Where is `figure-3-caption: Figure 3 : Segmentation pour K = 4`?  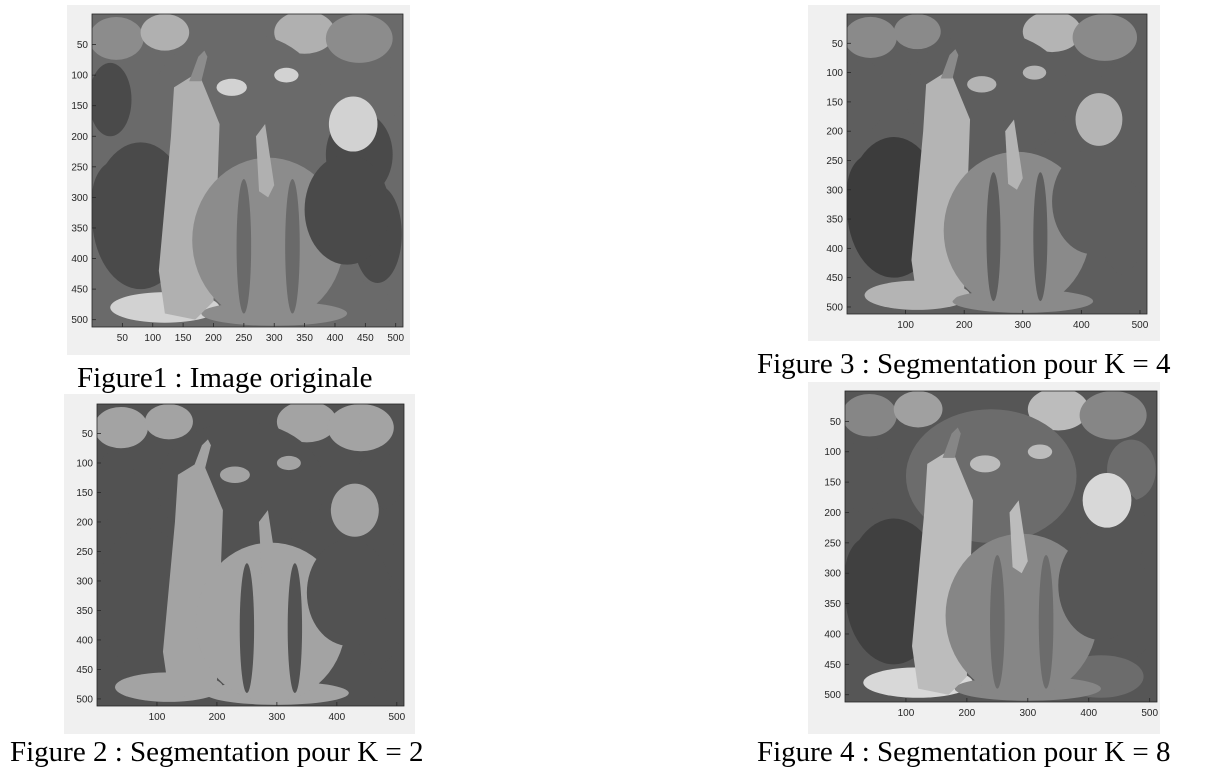 figure-3-caption: Figure 3 : Segmentation pour K = 4 is located at coordinates (964, 364).